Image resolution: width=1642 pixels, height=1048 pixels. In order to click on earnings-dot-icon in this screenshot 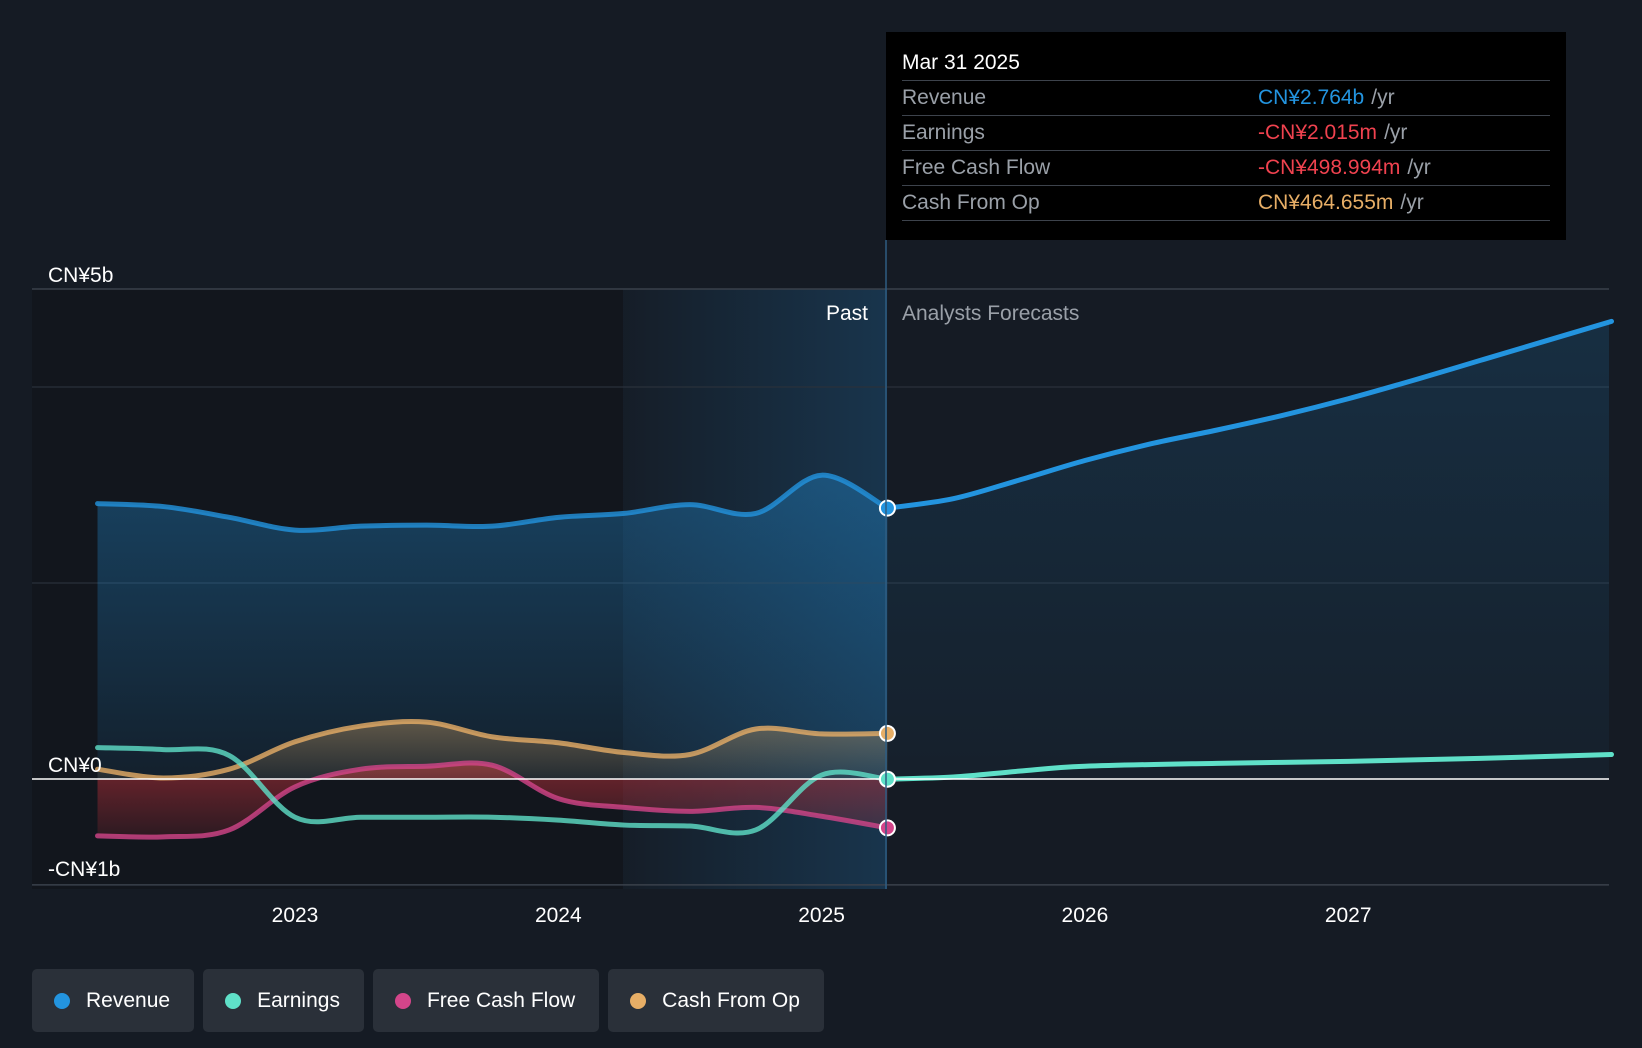, I will do `click(233, 1000)`.